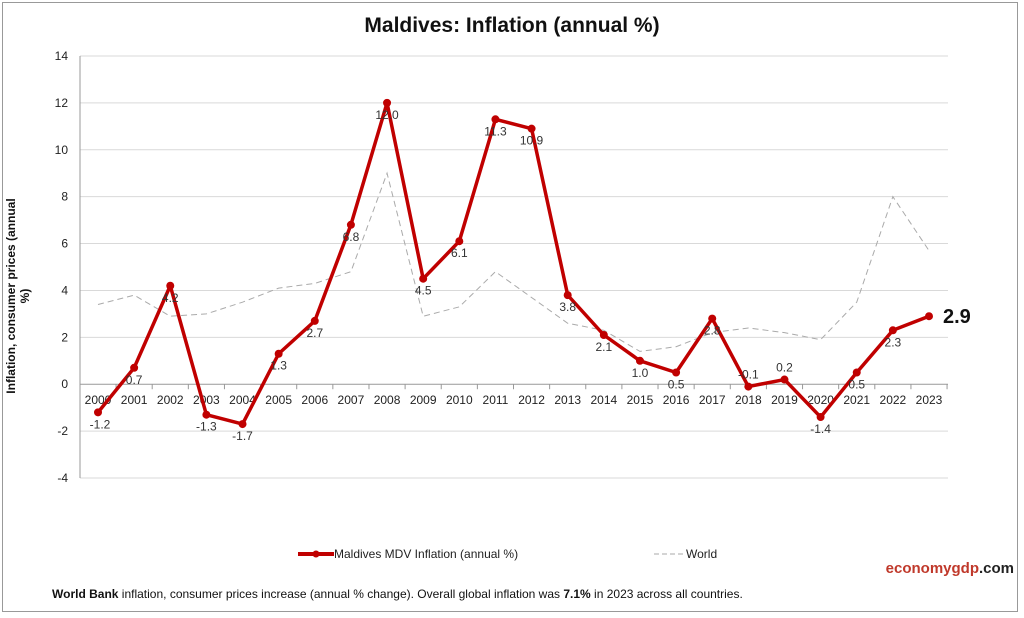 The image size is (1024, 618). I want to click on data-label: 2.7, so click(314, 333).